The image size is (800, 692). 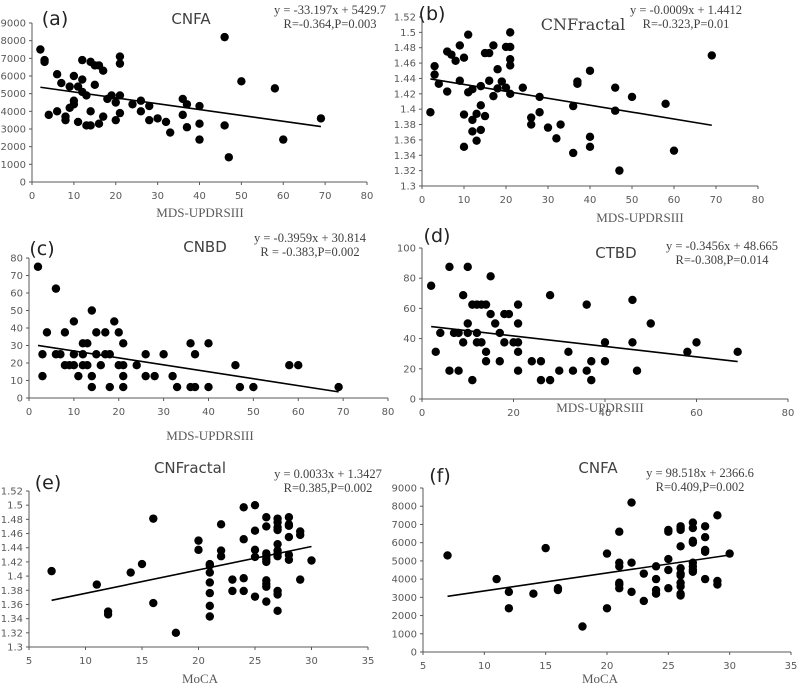 I want to click on y-tick-label: 3000, so click(x=13, y=130).